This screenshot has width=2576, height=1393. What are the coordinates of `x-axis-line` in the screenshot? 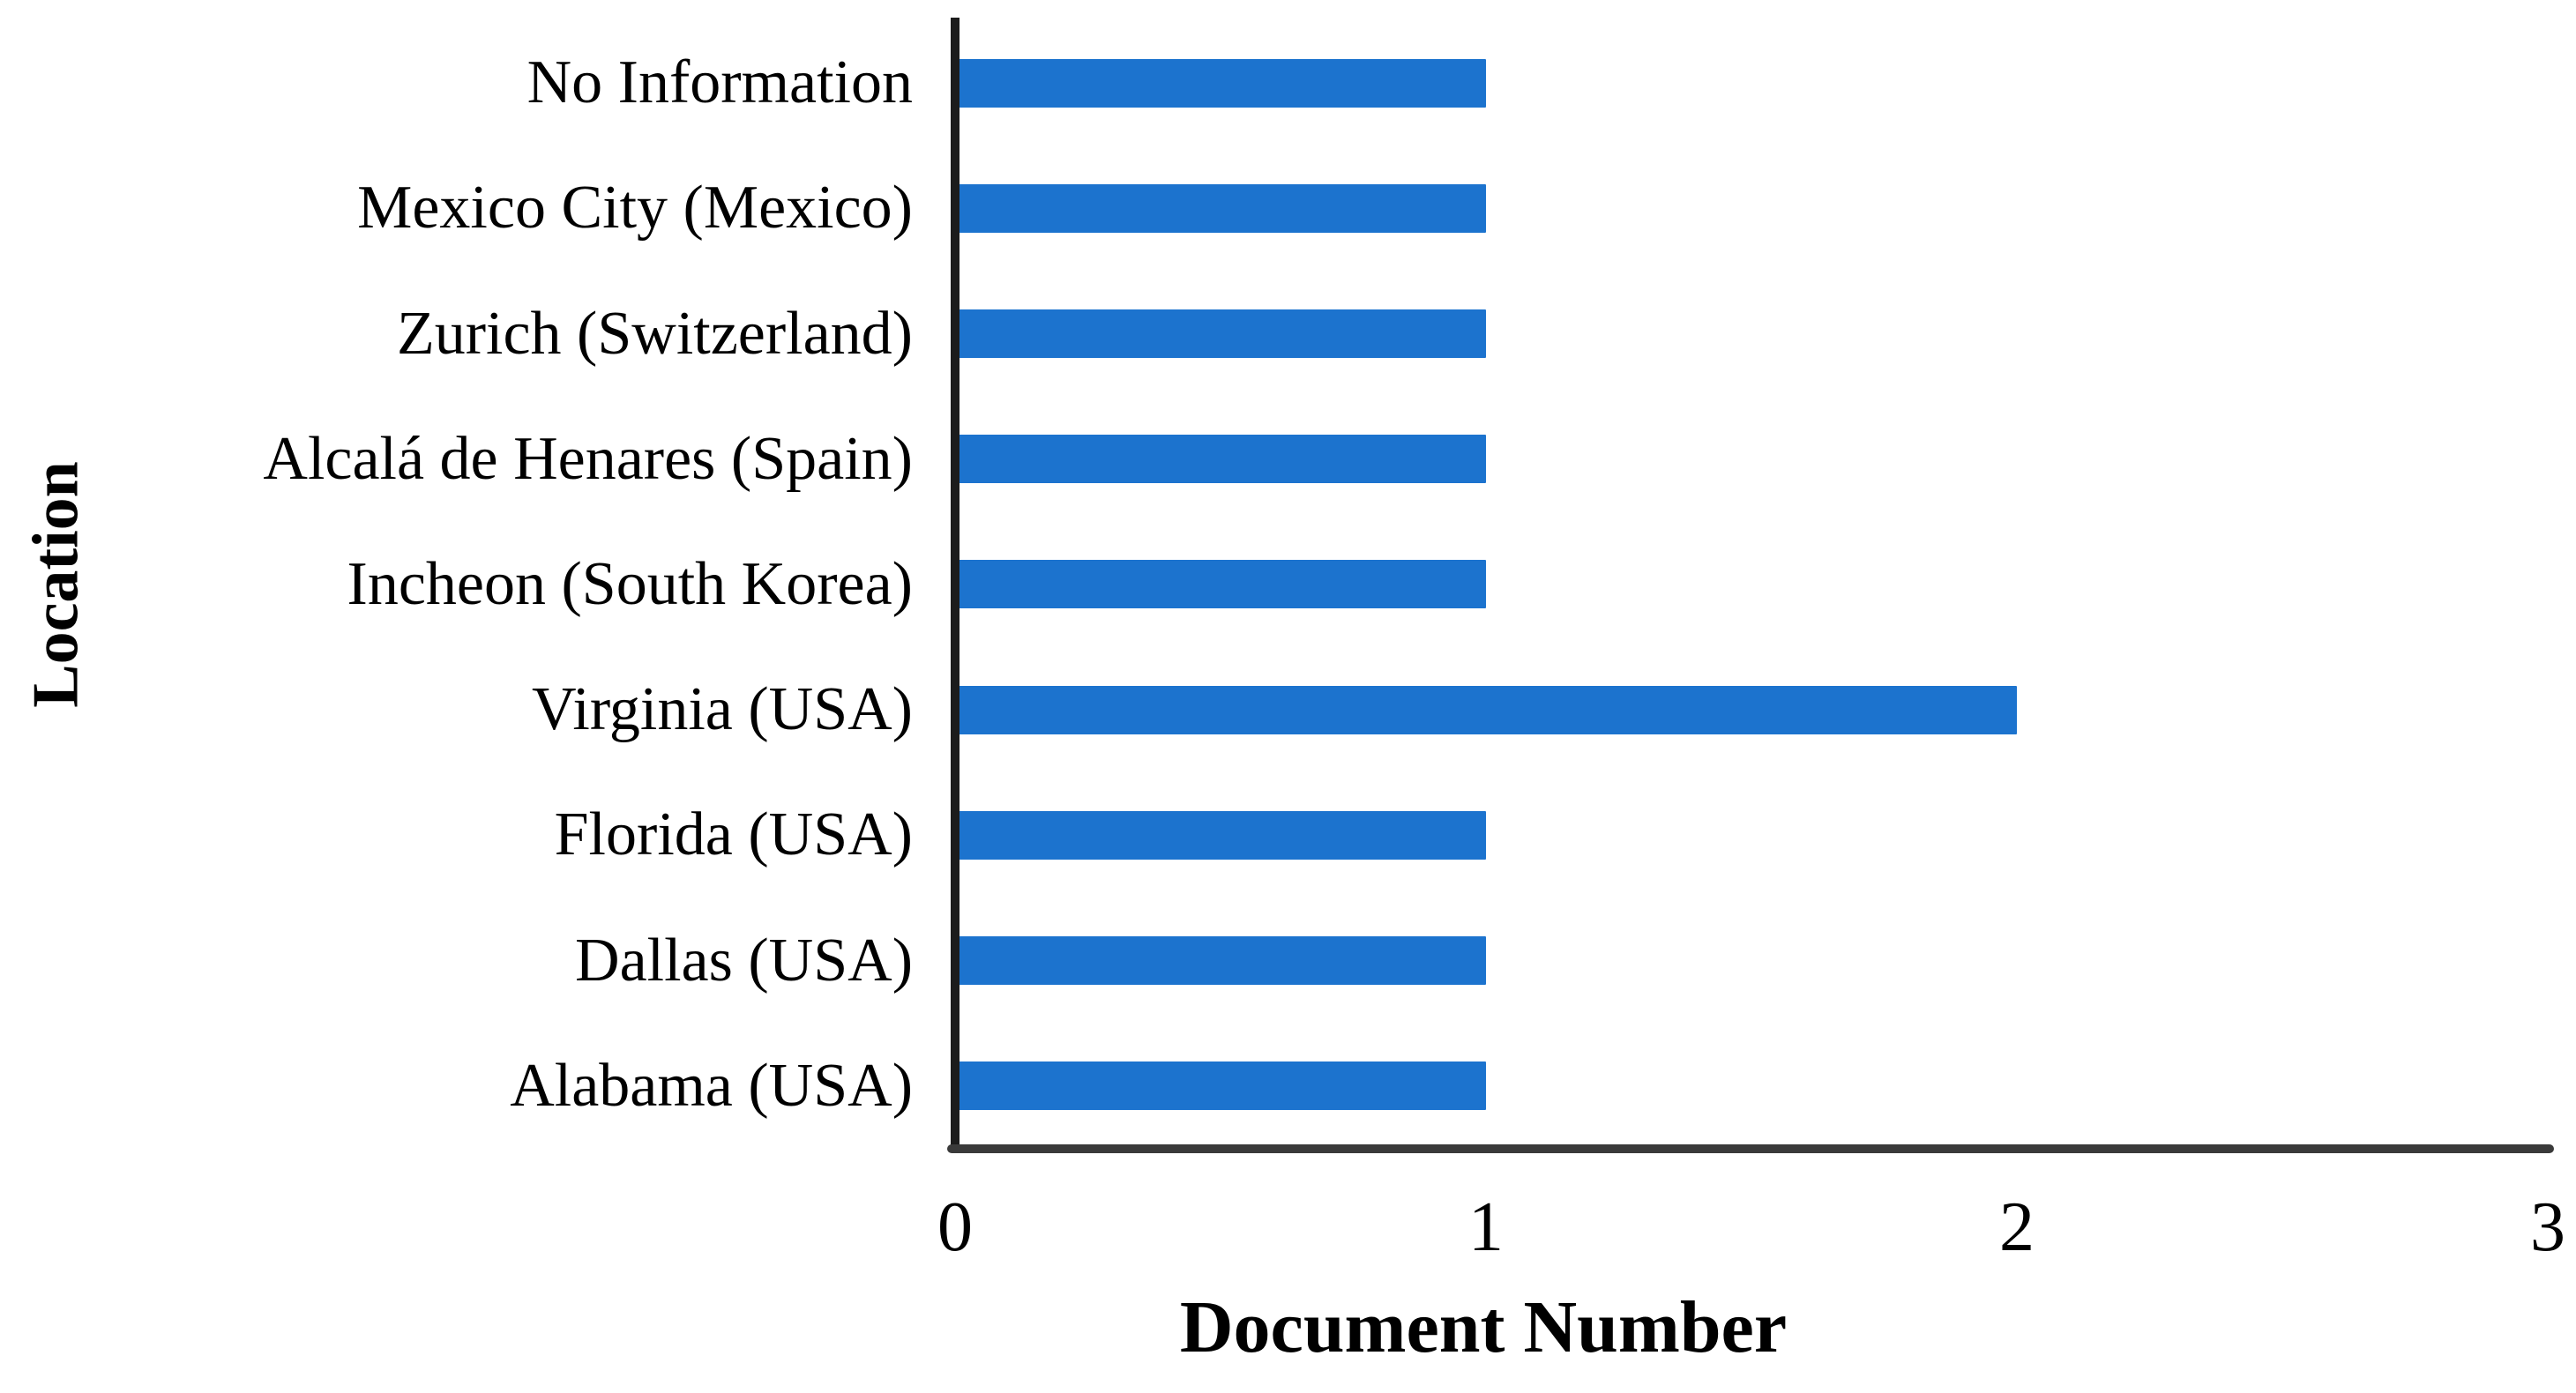 It's located at (1750, 1148).